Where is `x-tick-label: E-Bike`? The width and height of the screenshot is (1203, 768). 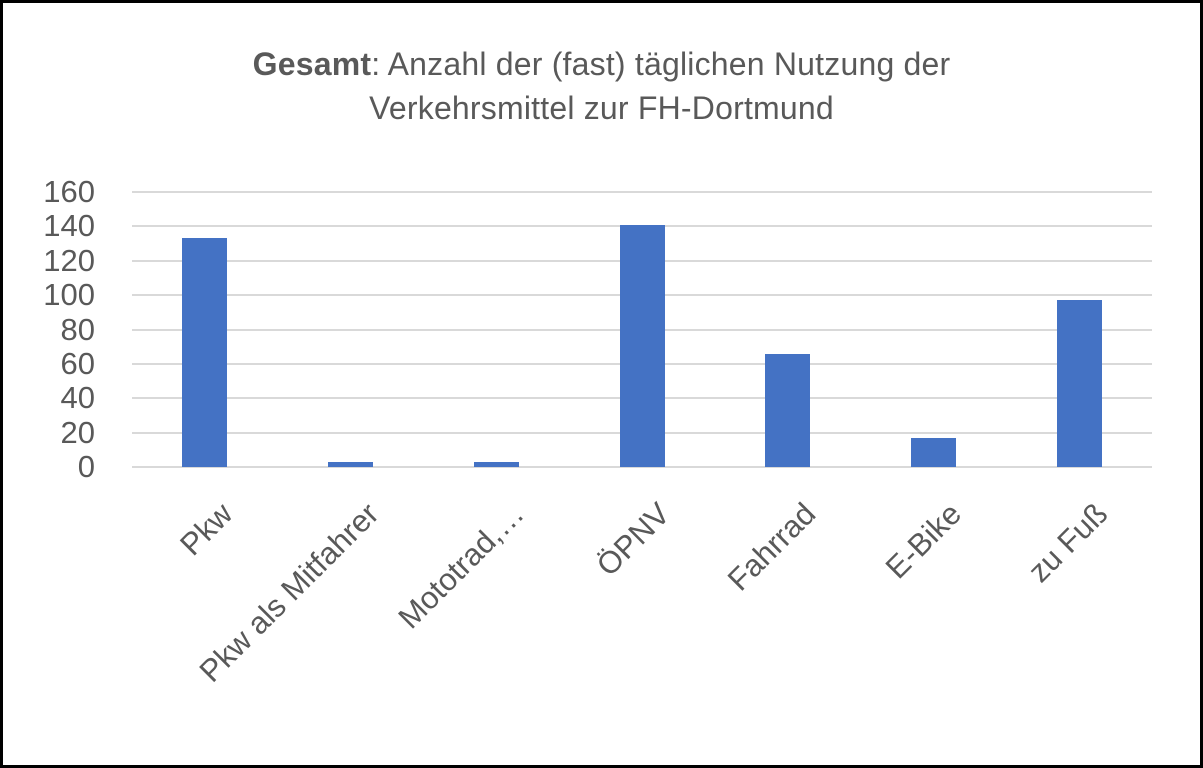
x-tick-label: E-Bike is located at coordinates (923, 541).